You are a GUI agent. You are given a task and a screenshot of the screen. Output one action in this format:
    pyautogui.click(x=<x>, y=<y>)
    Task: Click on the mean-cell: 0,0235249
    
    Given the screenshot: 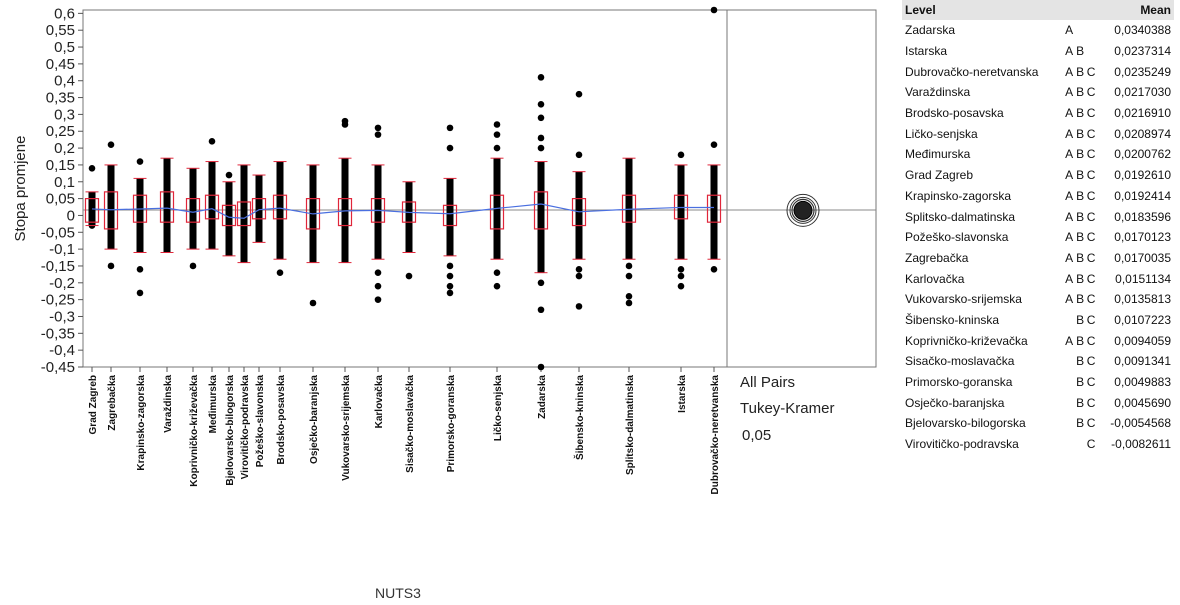 What is the action you would take?
    pyautogui.click(x=1142, y=71)
    